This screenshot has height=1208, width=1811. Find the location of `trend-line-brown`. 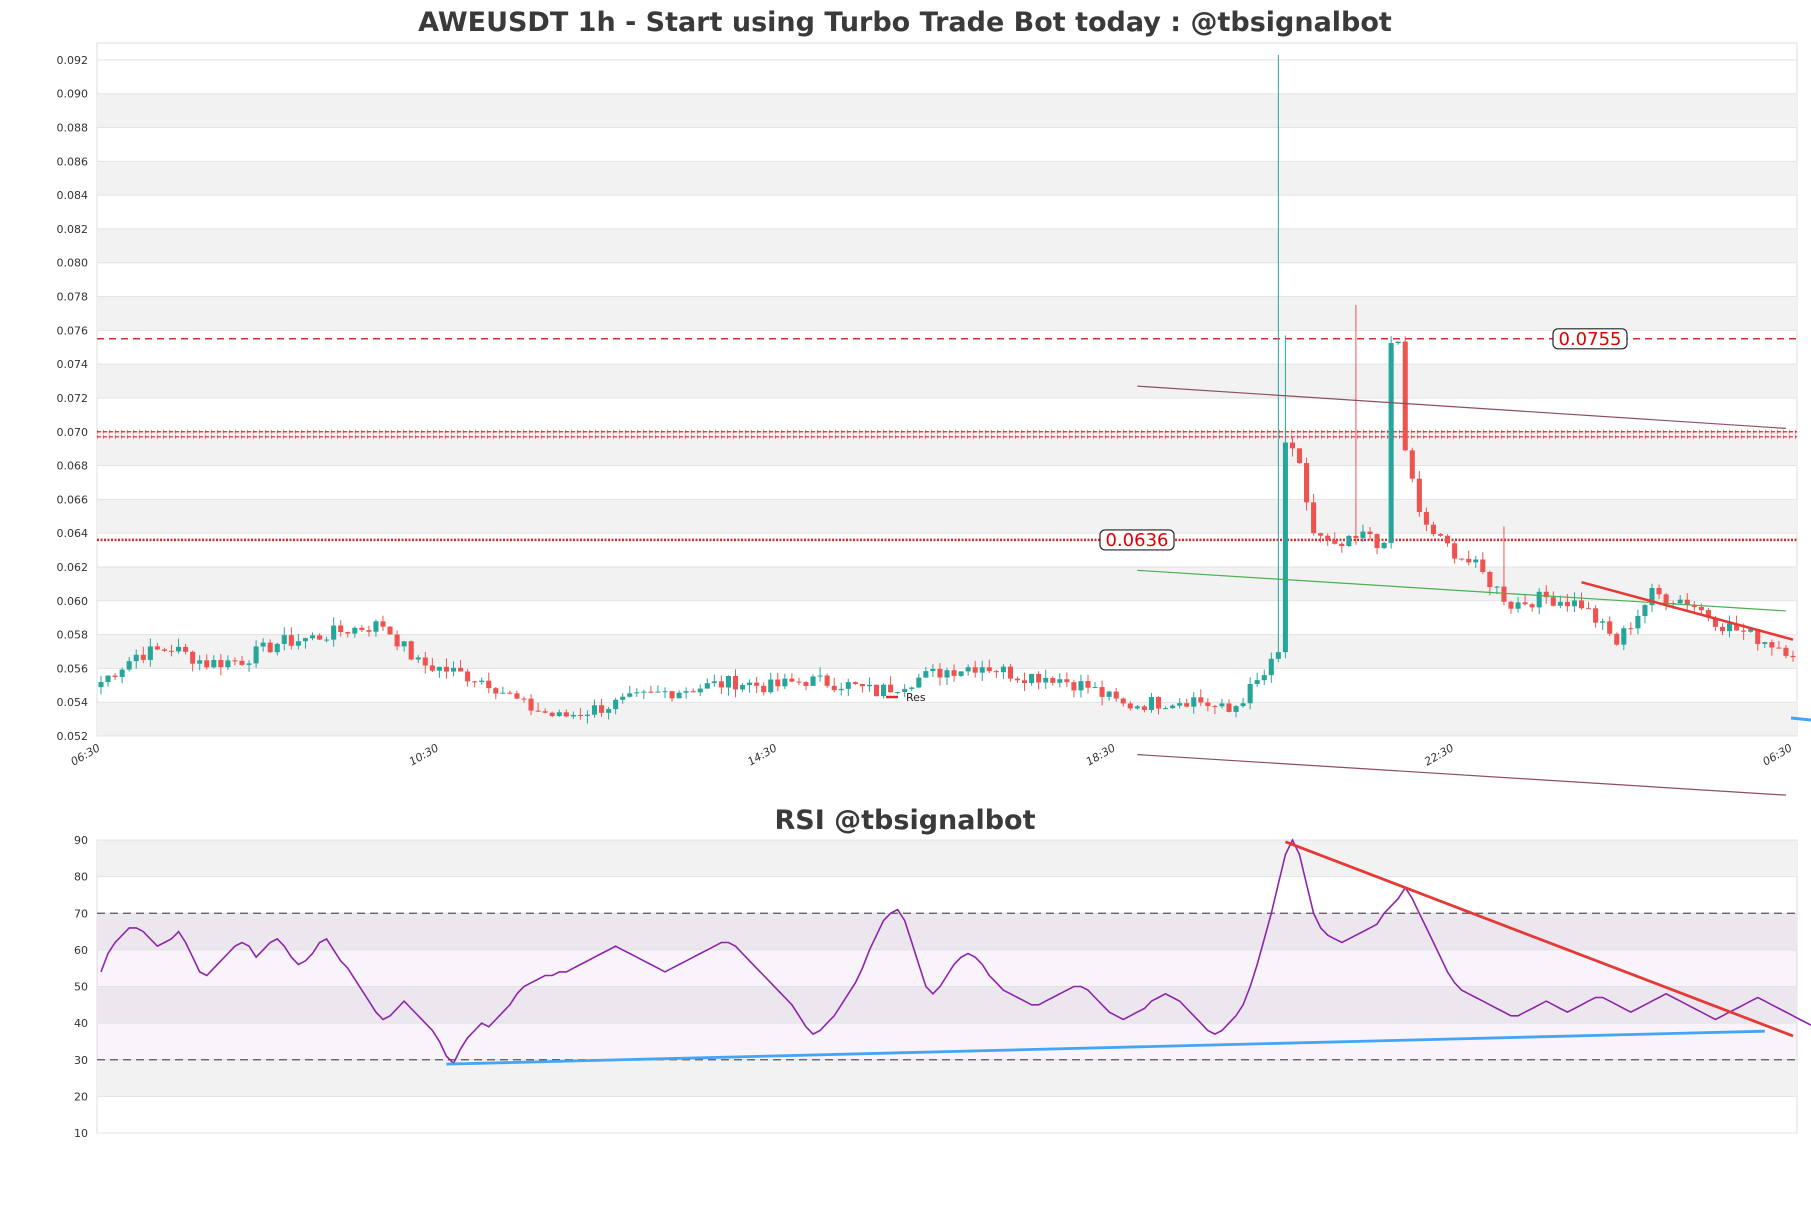

trend-line-brown is located at coordinates (1461, 774).